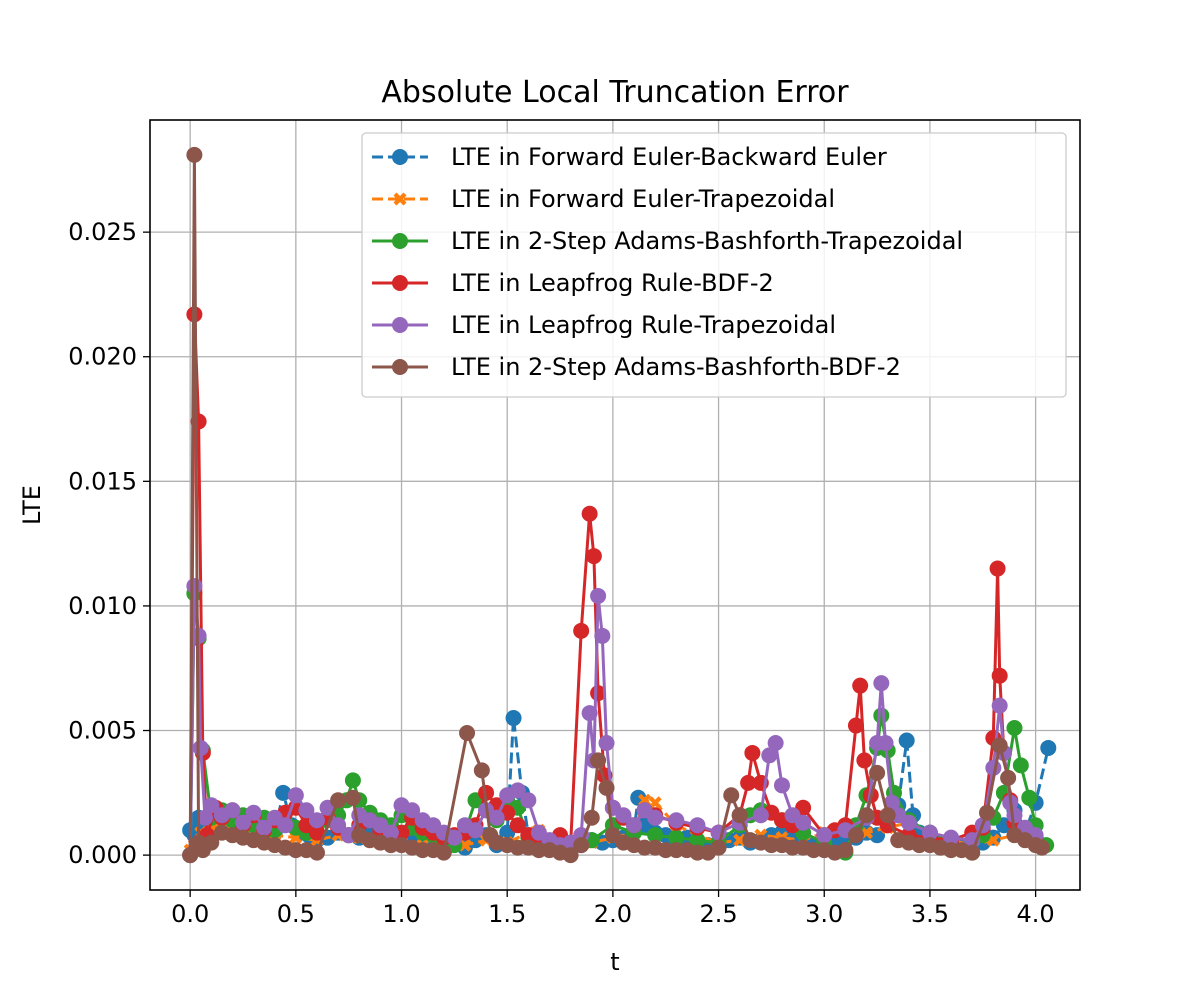 This screenshot has width=1200, height=1005. I want to click on x-tick-label: 4.0, so click(1036, 914).